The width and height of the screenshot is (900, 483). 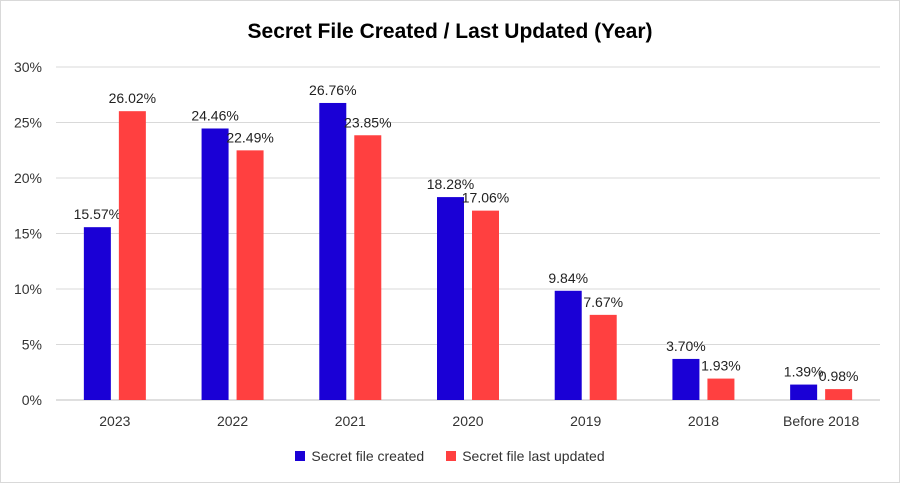 I want to click on x-tick-label: Before 2018, so click(x=821, y=421).